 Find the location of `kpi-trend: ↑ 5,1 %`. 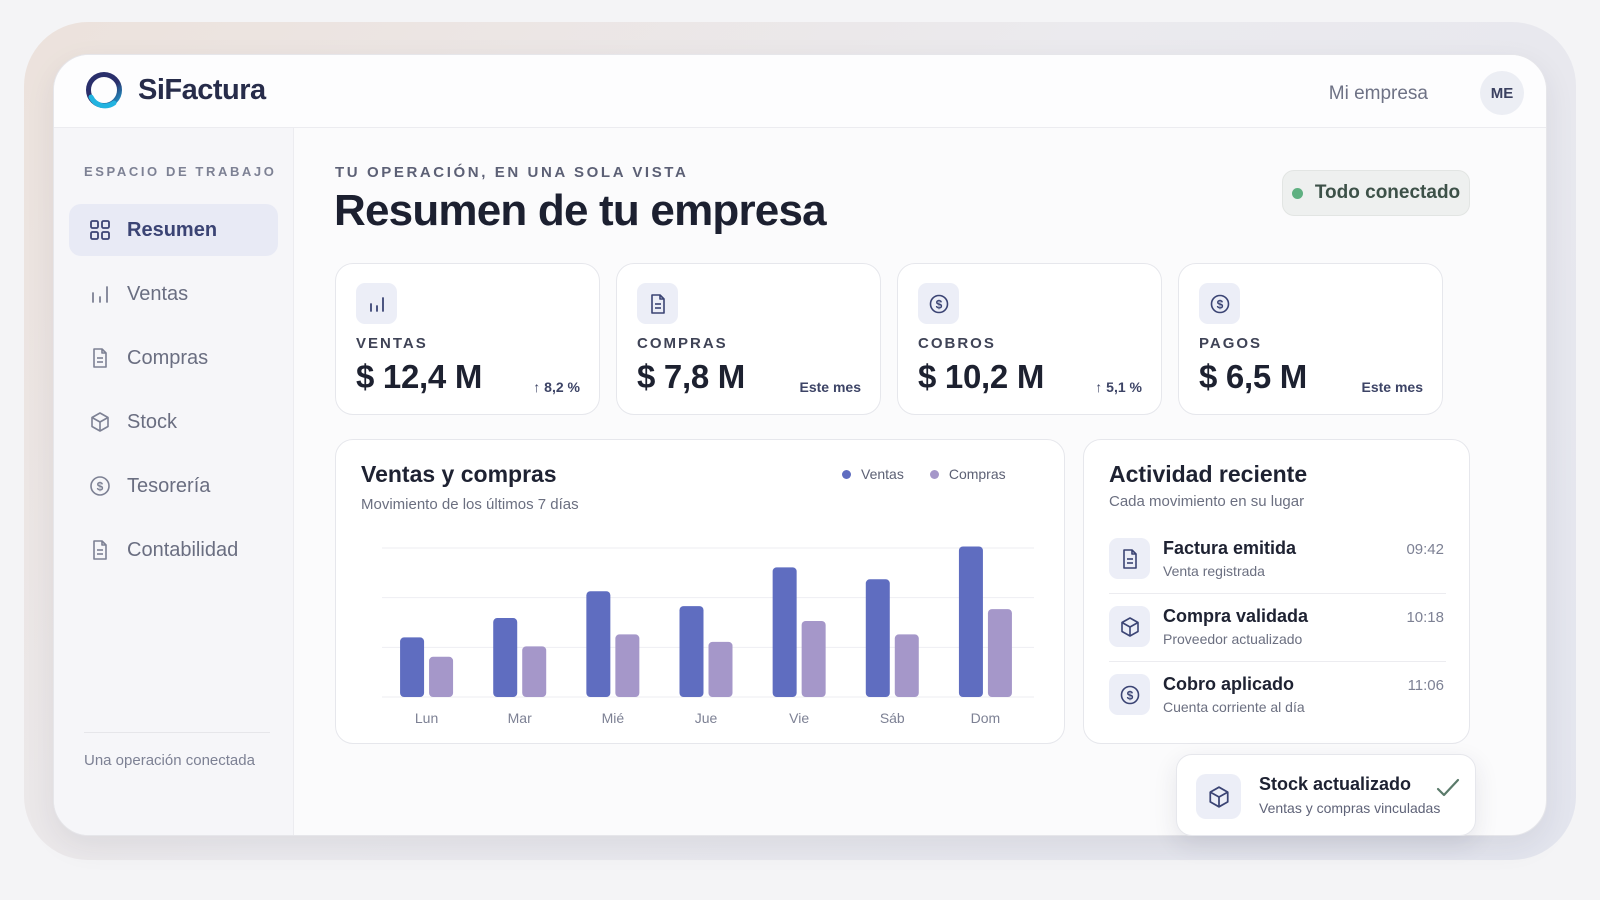

kpi-trend: ↑ 5,1 % is located at coordinates (1118, 387).